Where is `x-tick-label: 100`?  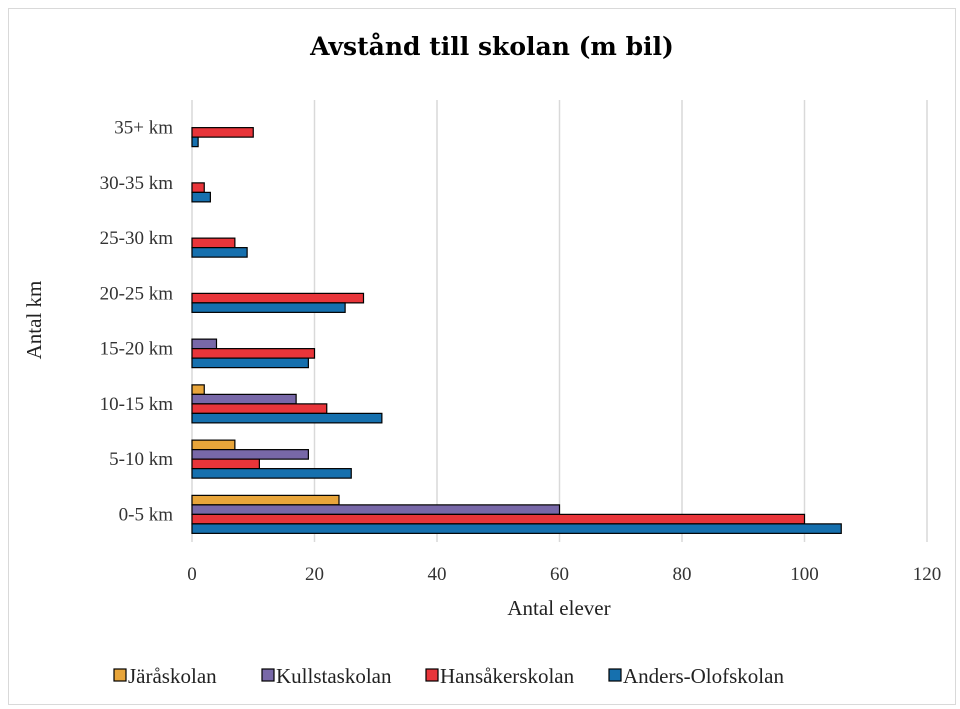 x-tick-label: 100 is located at coordinates (804, 574).